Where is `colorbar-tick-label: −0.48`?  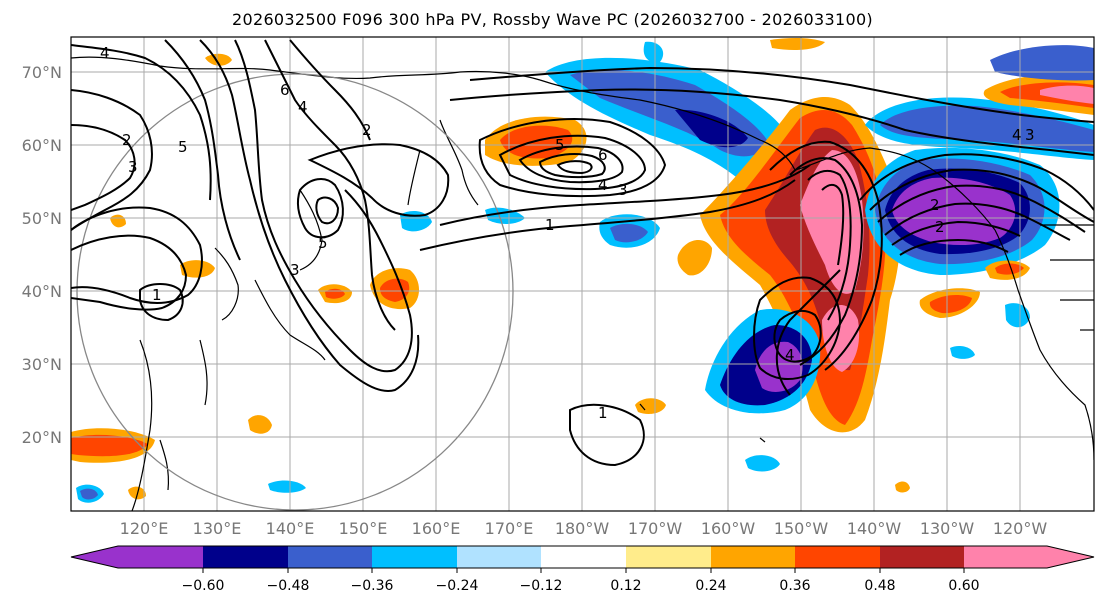 colorbar-tick-label: −0.48 is located at coordinates (288, 586).